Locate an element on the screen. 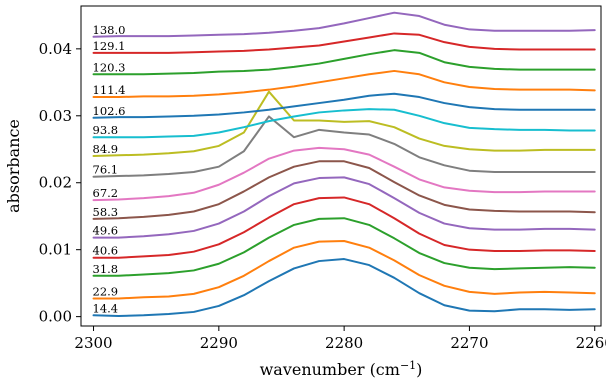  series-label-1: 22.9 is located at coordinates (106, 292).